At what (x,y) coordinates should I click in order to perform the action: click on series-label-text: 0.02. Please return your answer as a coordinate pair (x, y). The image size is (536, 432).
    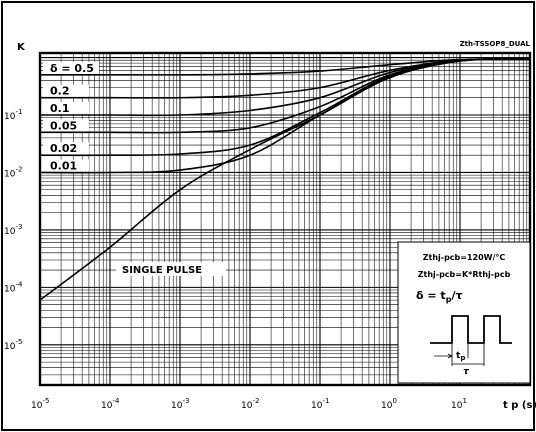
    Looking at the image, I should click on (63, 148).